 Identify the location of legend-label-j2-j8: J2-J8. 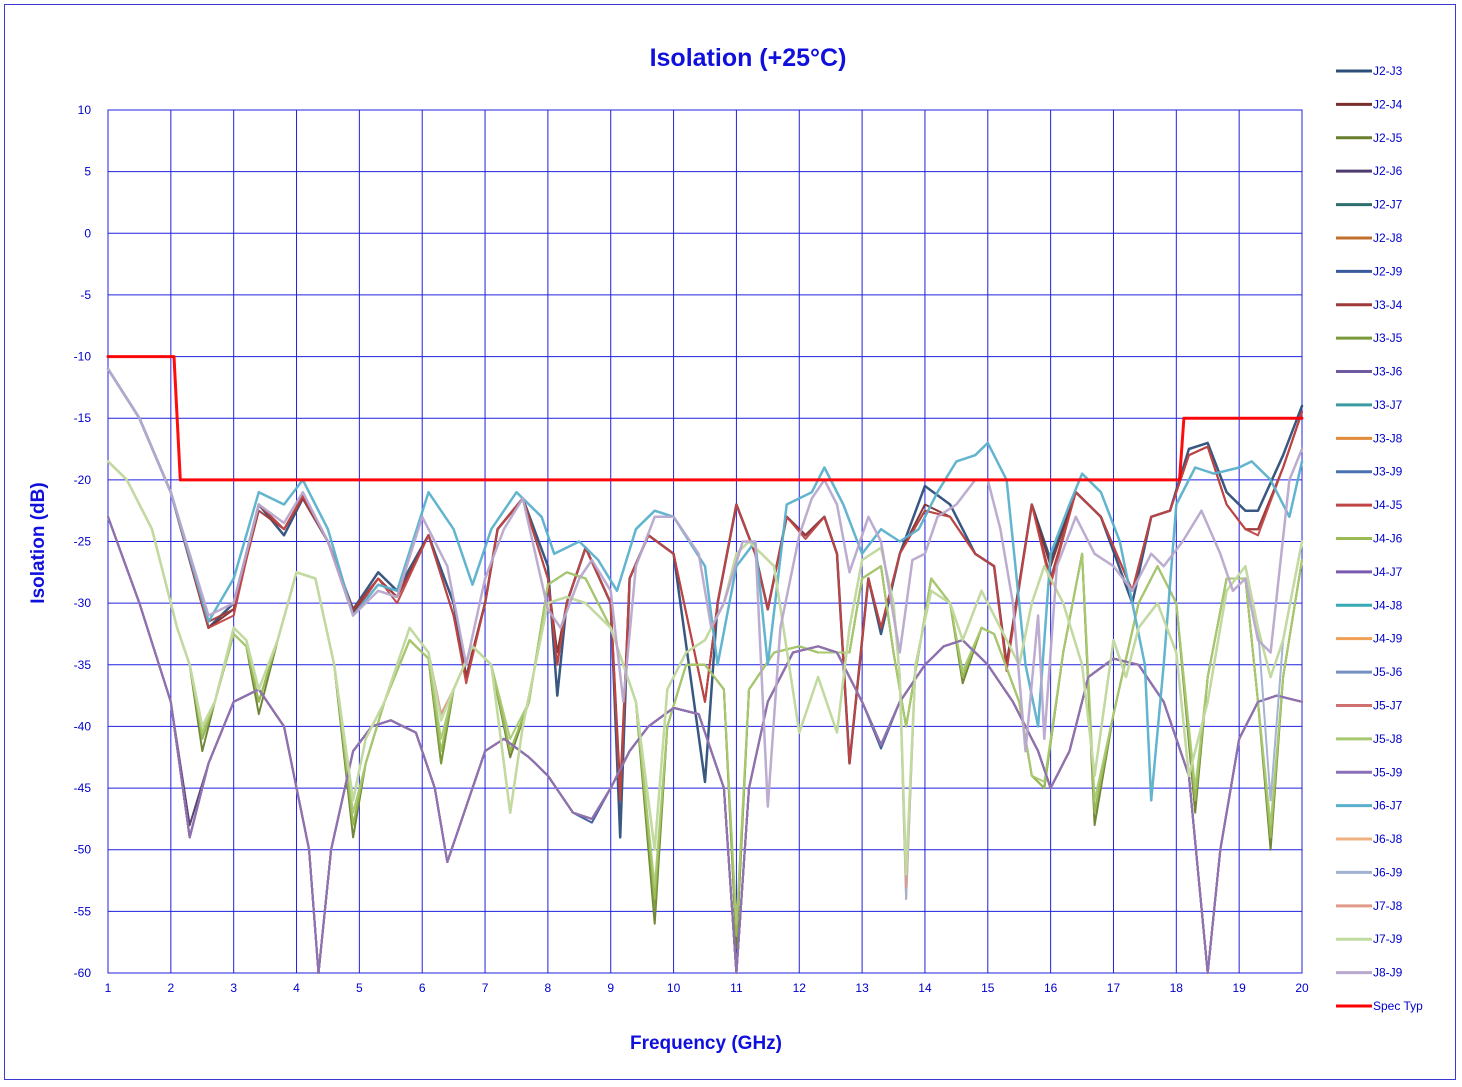
(1388, 238).